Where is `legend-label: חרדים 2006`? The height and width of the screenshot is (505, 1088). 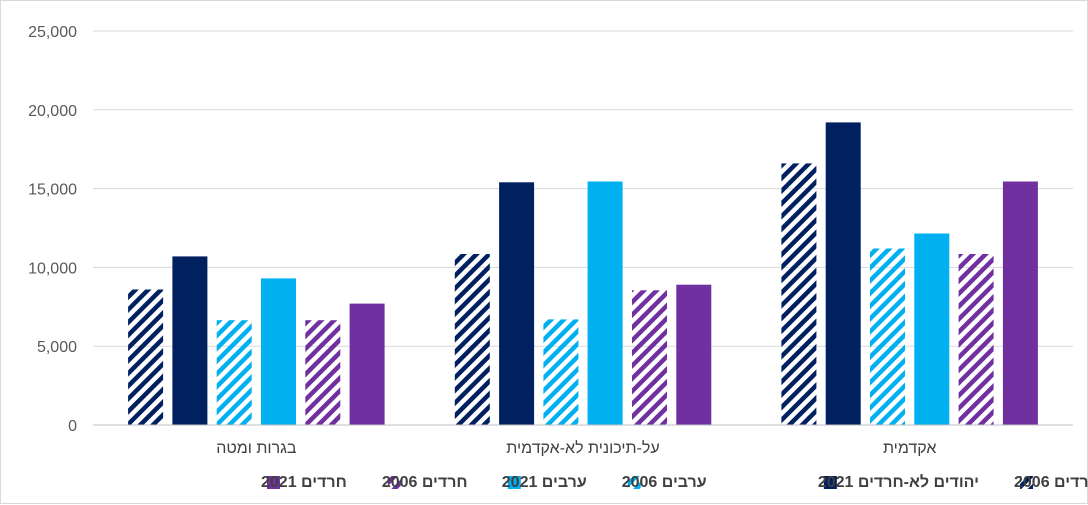 legend-label: חרדים 2006 is located at coordinates (425, 482).